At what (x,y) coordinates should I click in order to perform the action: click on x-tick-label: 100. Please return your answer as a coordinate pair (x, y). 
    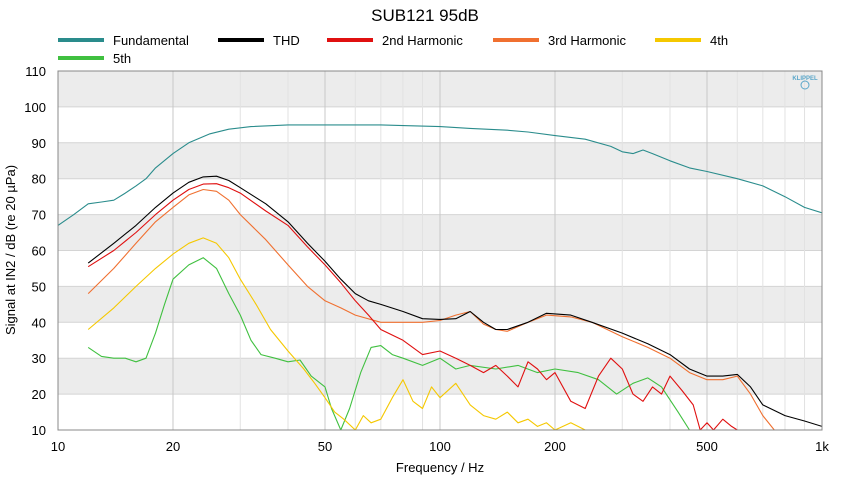
    Looking at the image, I should click on (440, 446).